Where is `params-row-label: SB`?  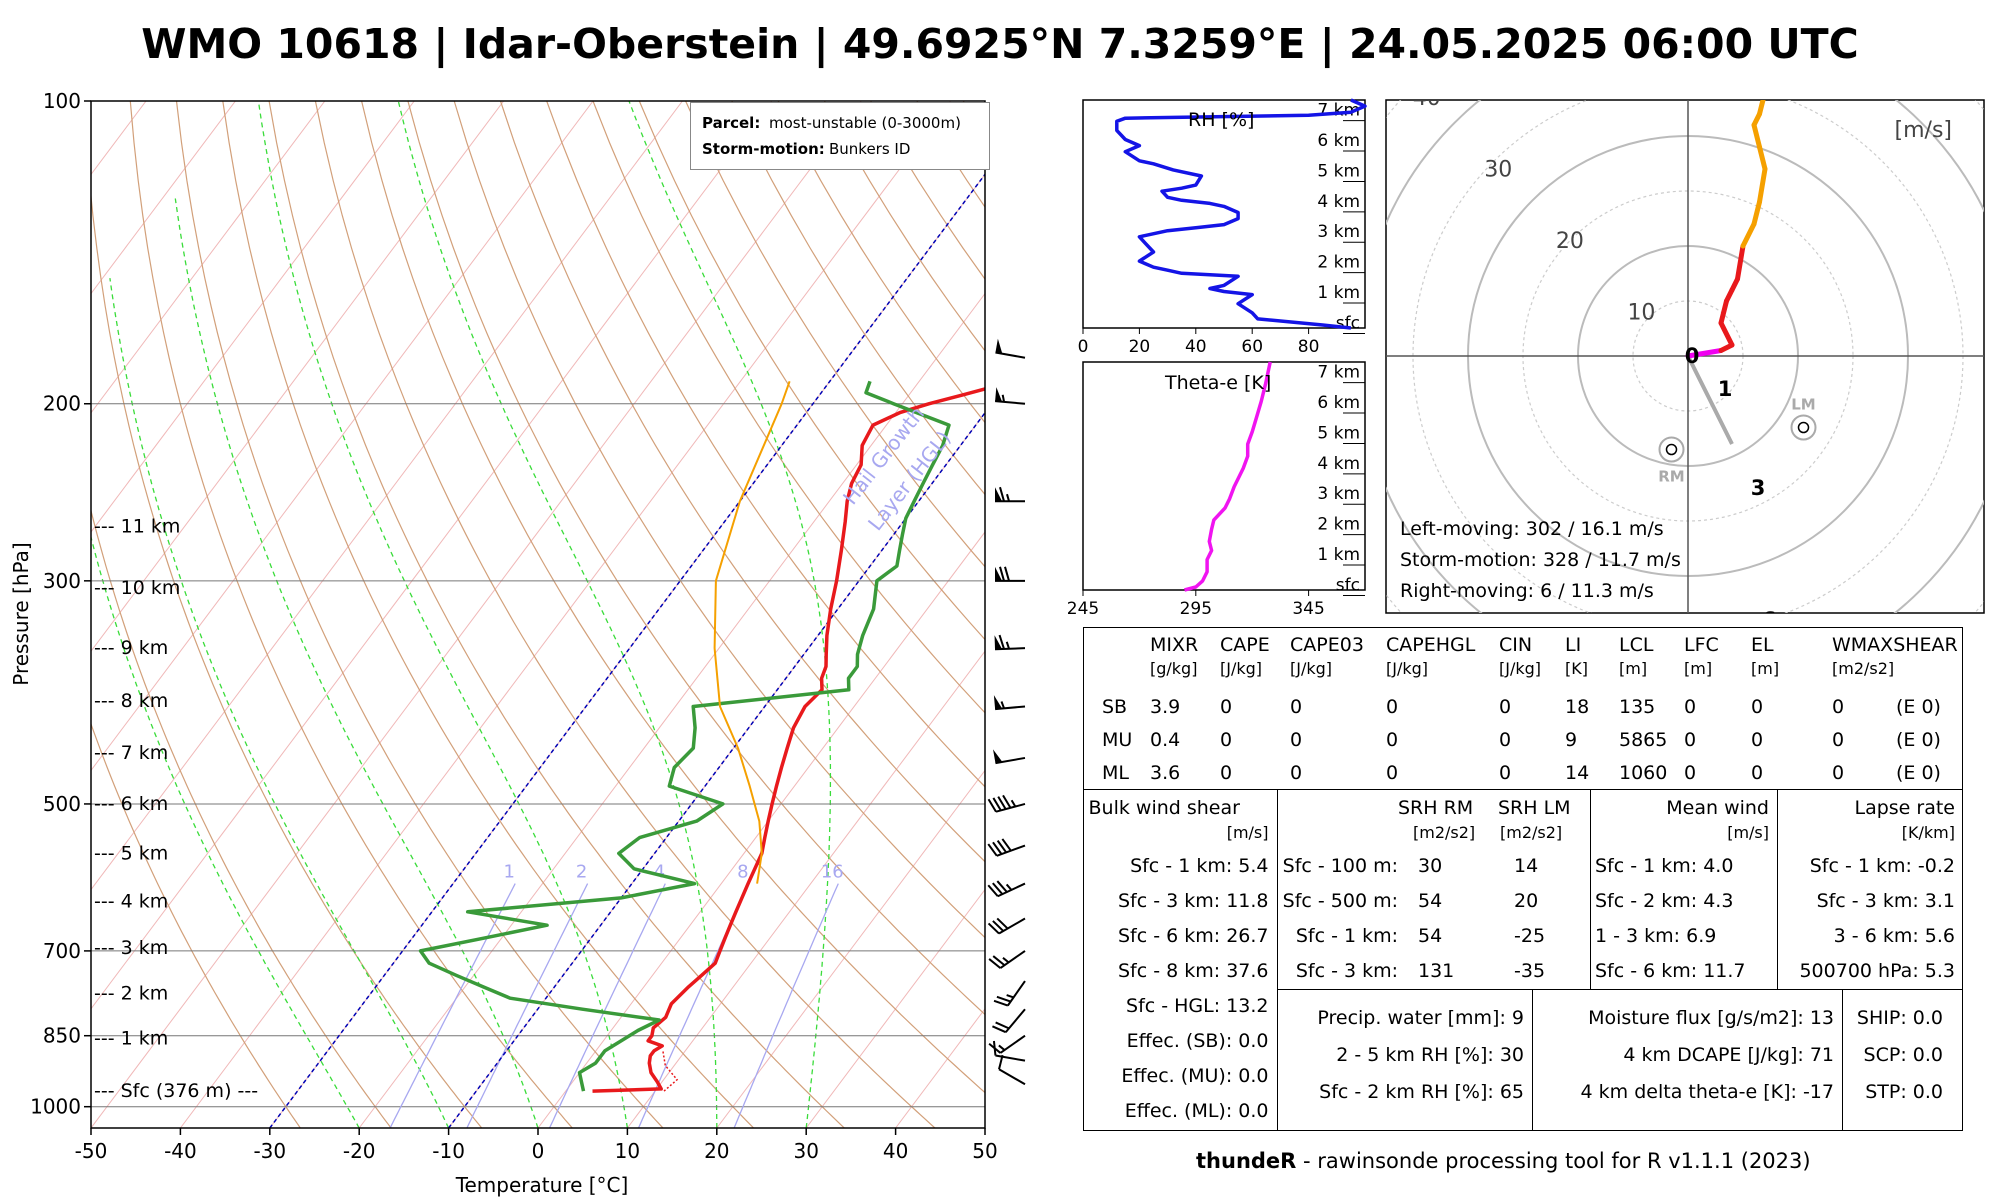 params-row-label: SB is located at coordinates (1115, 707).